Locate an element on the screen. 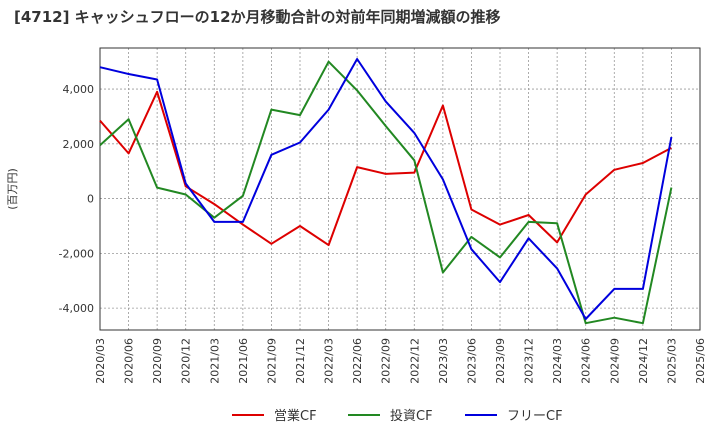 The height and width of the screenshot is (440, 720). x-tick-label: 2020/03 is located at coordinates (100, 361).